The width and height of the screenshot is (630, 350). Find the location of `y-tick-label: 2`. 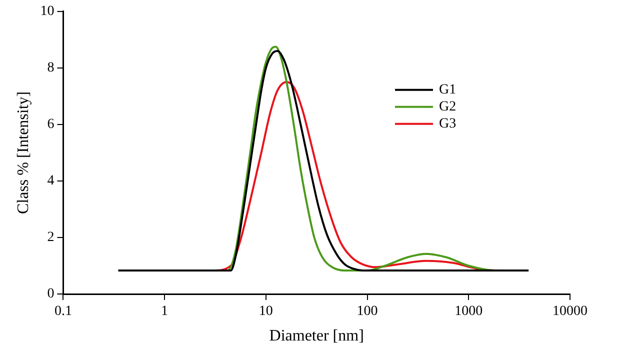

y-tick-label: 2 is located at coordinates (50, 238).